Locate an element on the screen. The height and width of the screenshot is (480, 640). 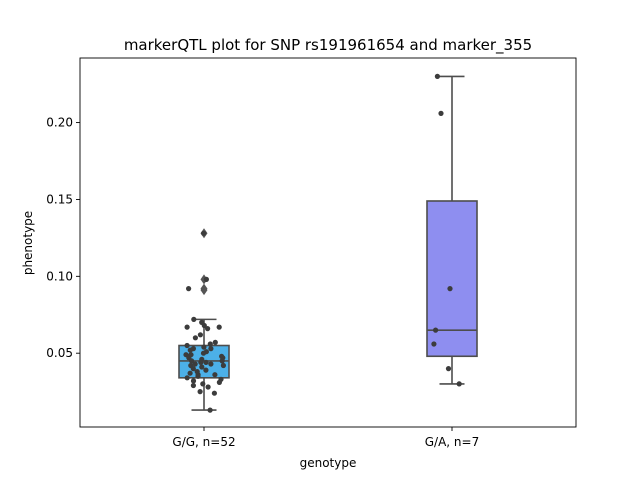
y-tick-label: 0.10 is located at coordinates (59, 276).